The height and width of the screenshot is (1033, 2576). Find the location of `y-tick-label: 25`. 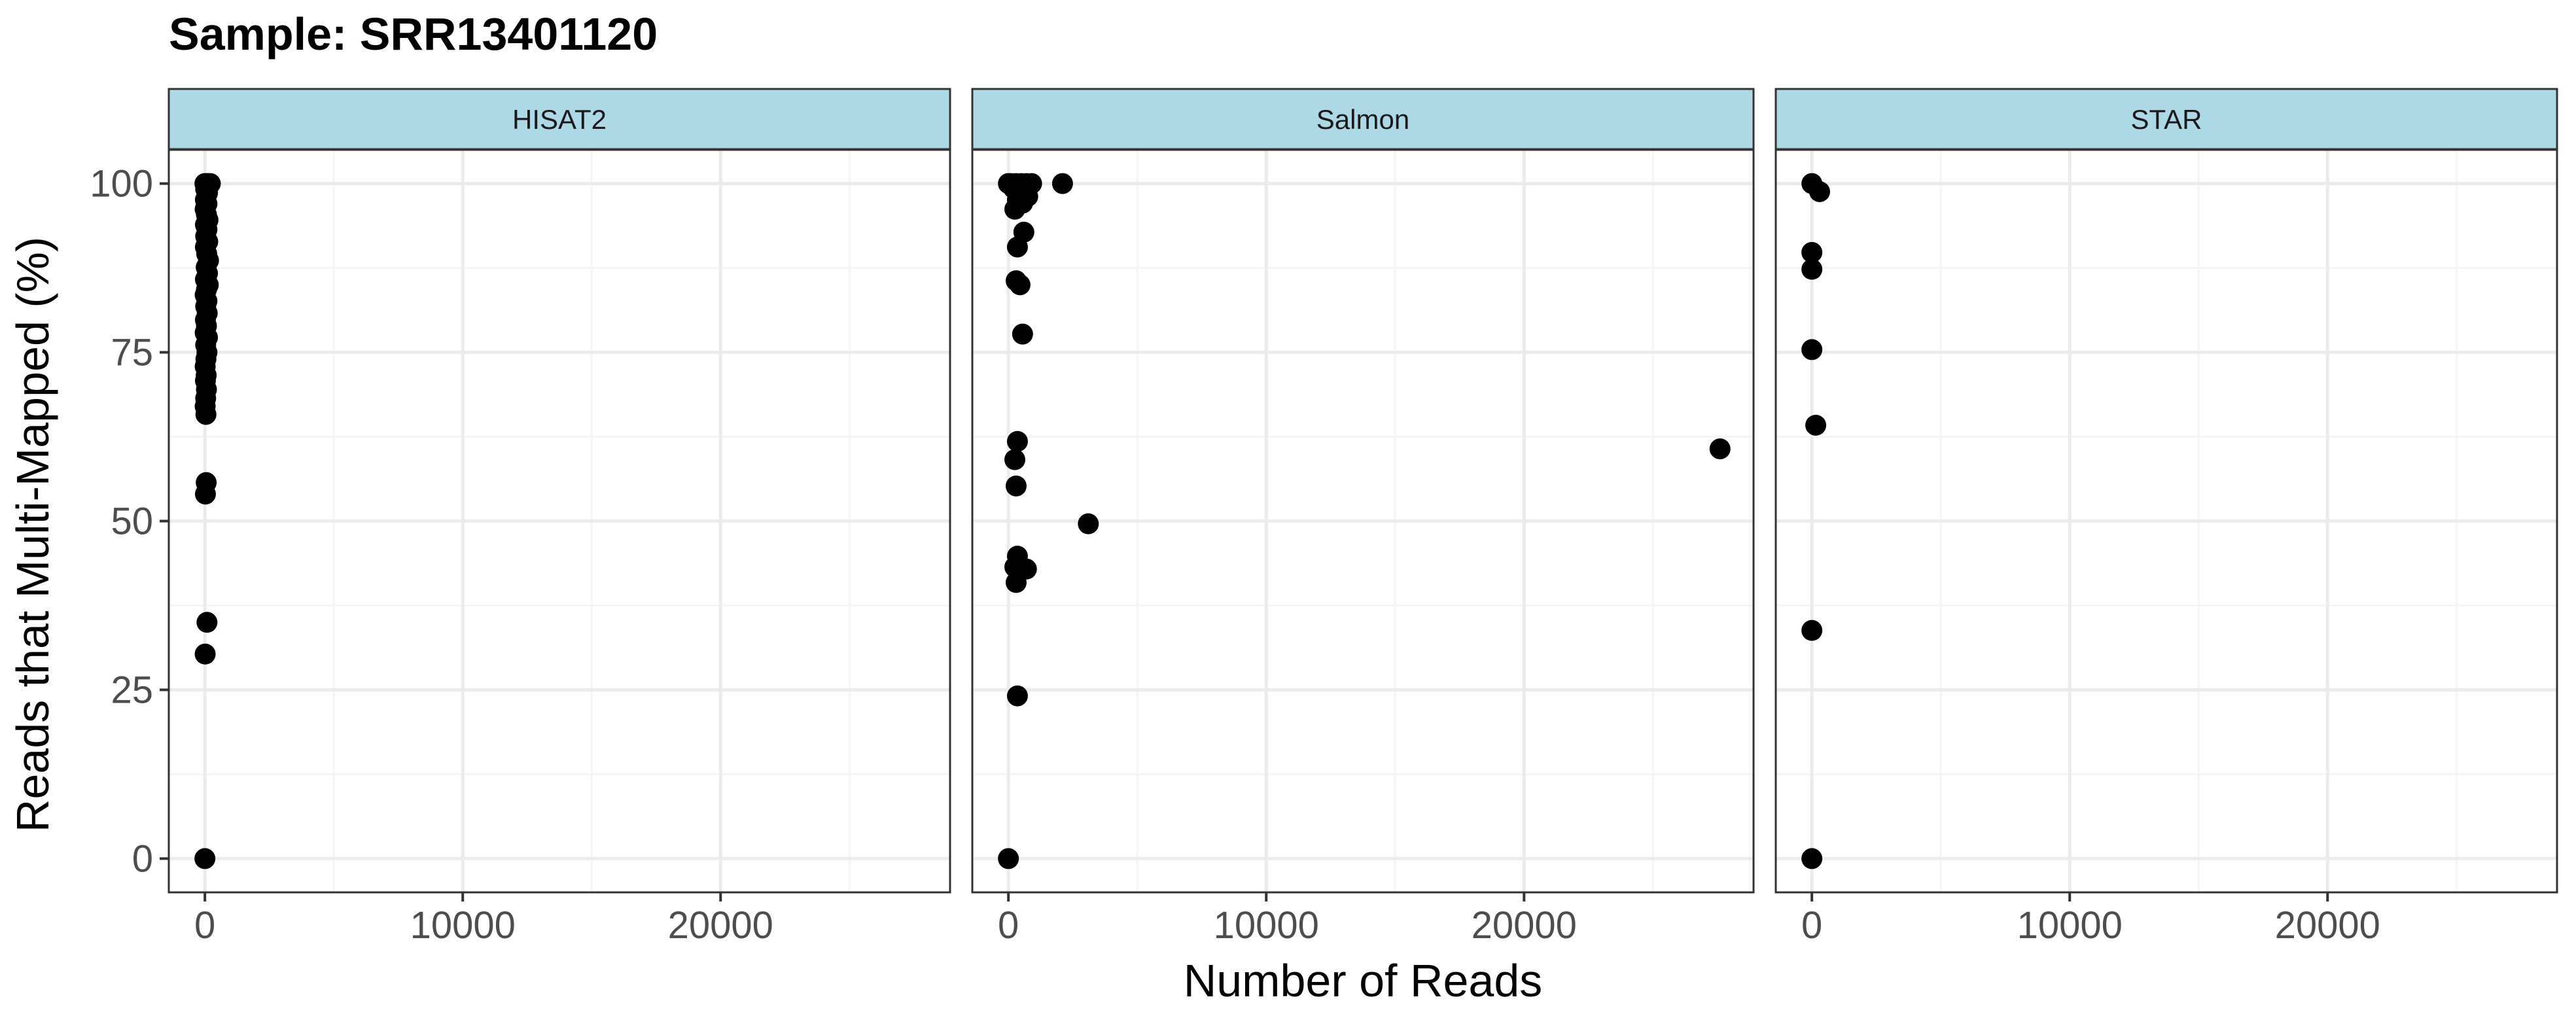

y-tick-label: 25 is located at coordinates (132, 690).